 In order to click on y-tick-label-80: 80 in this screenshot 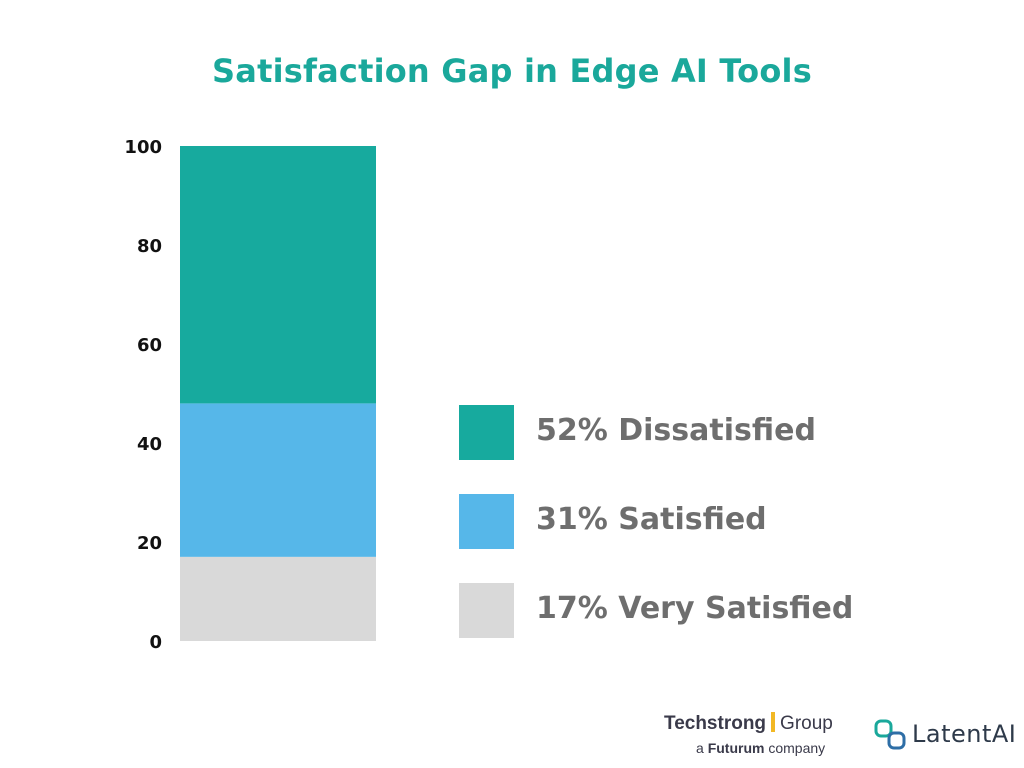, I will do `click(149, 246)`.